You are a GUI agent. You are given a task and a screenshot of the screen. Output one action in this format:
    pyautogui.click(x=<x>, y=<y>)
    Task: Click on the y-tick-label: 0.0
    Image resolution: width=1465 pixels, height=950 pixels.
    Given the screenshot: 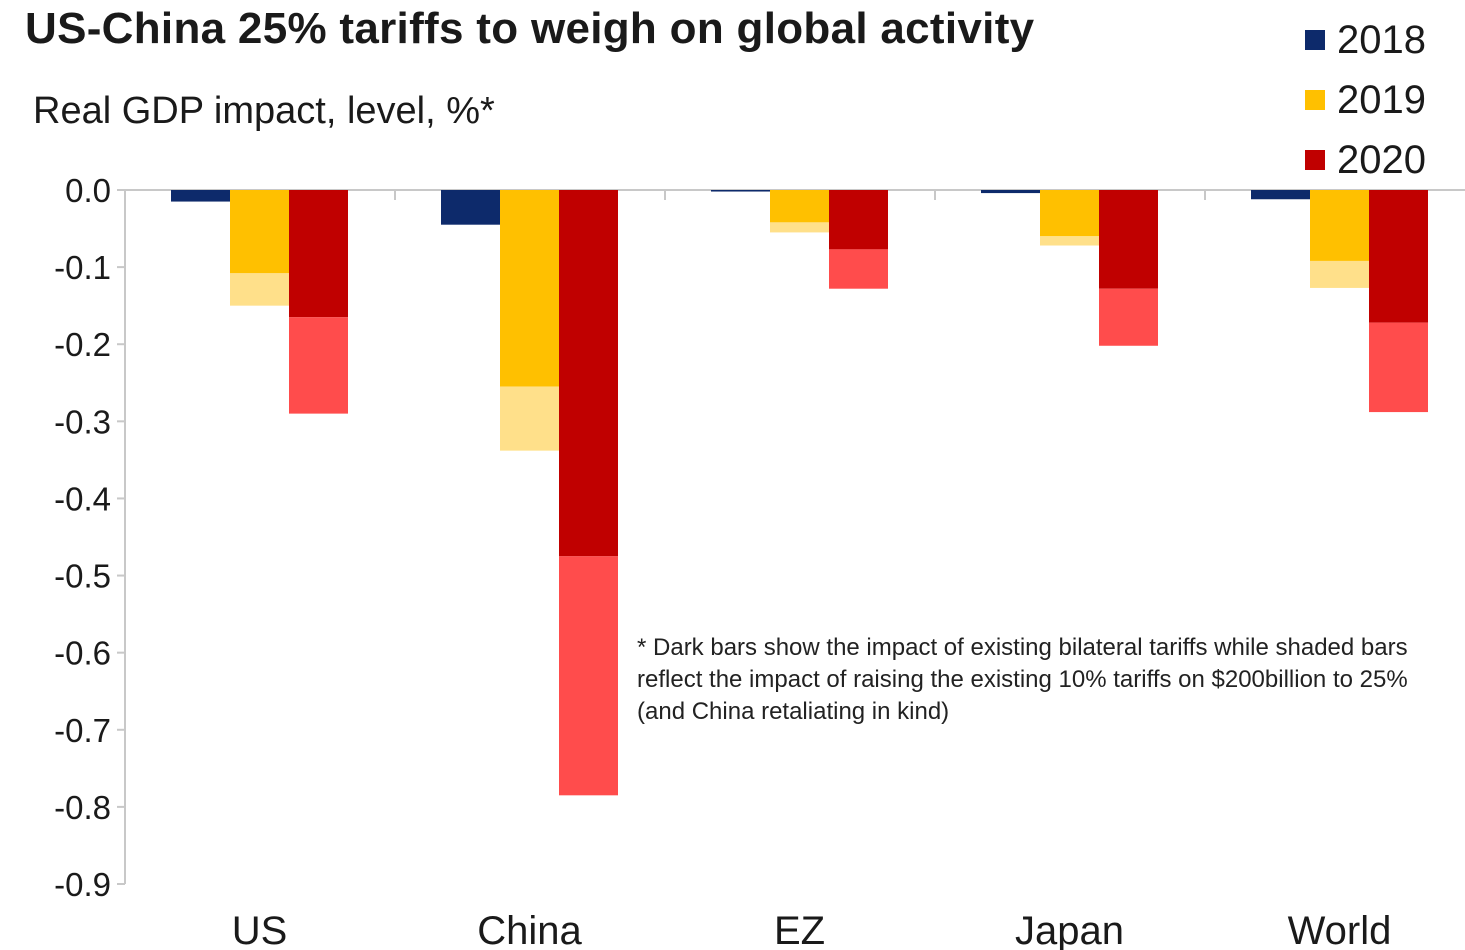 What is the action you would take?
    pyautogui.click(x=88, y=190)
    